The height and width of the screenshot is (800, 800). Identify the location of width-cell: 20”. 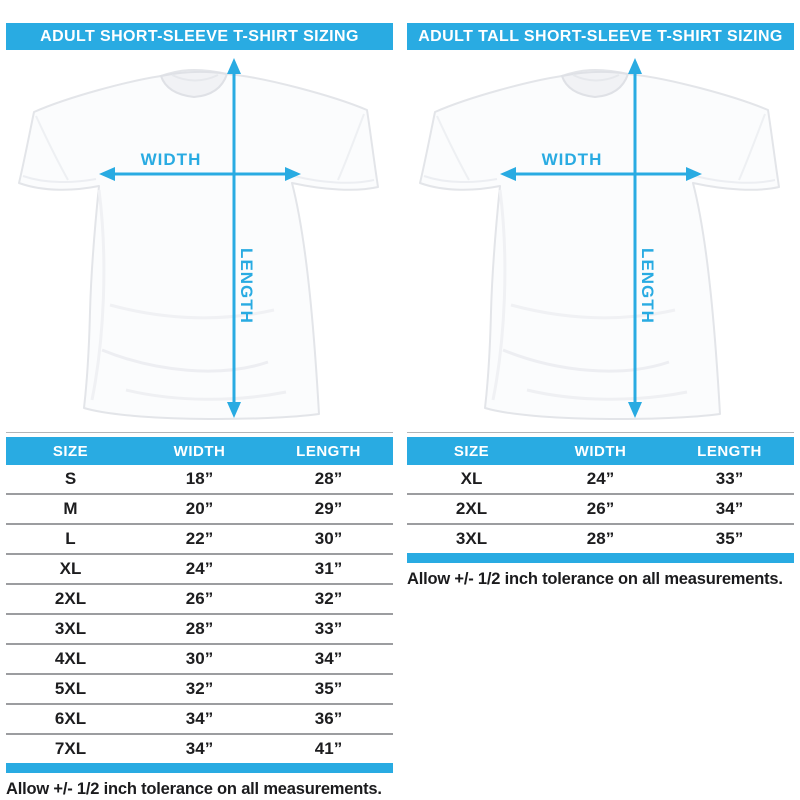
(199, 508).